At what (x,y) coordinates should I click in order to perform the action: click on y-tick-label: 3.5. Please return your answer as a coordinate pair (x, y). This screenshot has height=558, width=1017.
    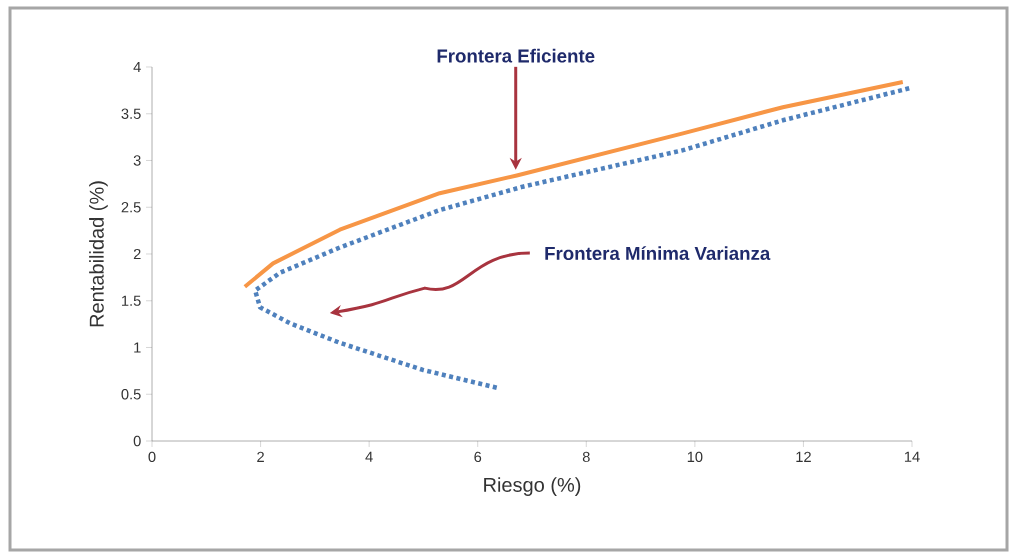
    Looking at the image, I should click on (131, 113).